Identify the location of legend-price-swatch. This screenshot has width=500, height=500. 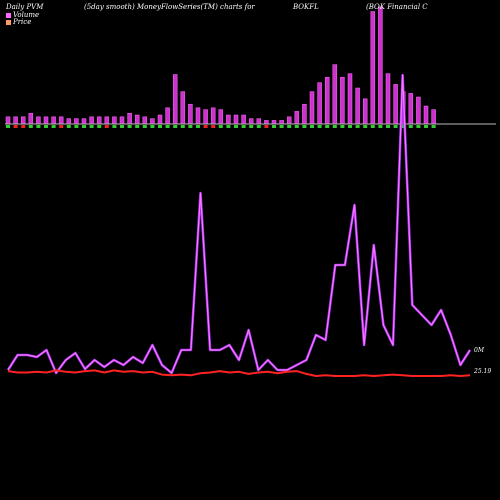
(8, 22).